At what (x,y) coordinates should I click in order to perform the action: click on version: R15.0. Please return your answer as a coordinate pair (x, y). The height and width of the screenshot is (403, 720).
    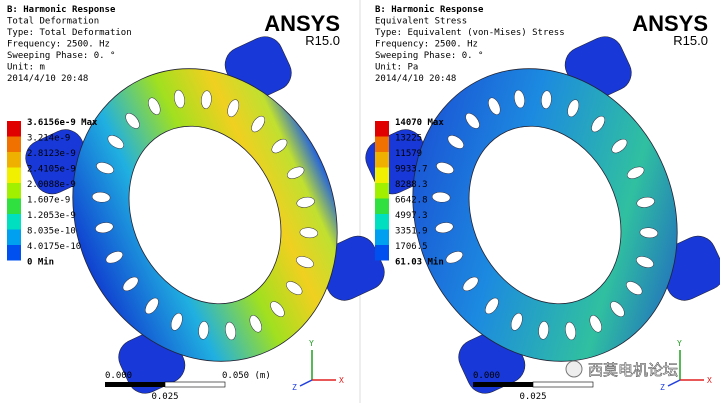
    Looking at the image, I should click on (690, 40).